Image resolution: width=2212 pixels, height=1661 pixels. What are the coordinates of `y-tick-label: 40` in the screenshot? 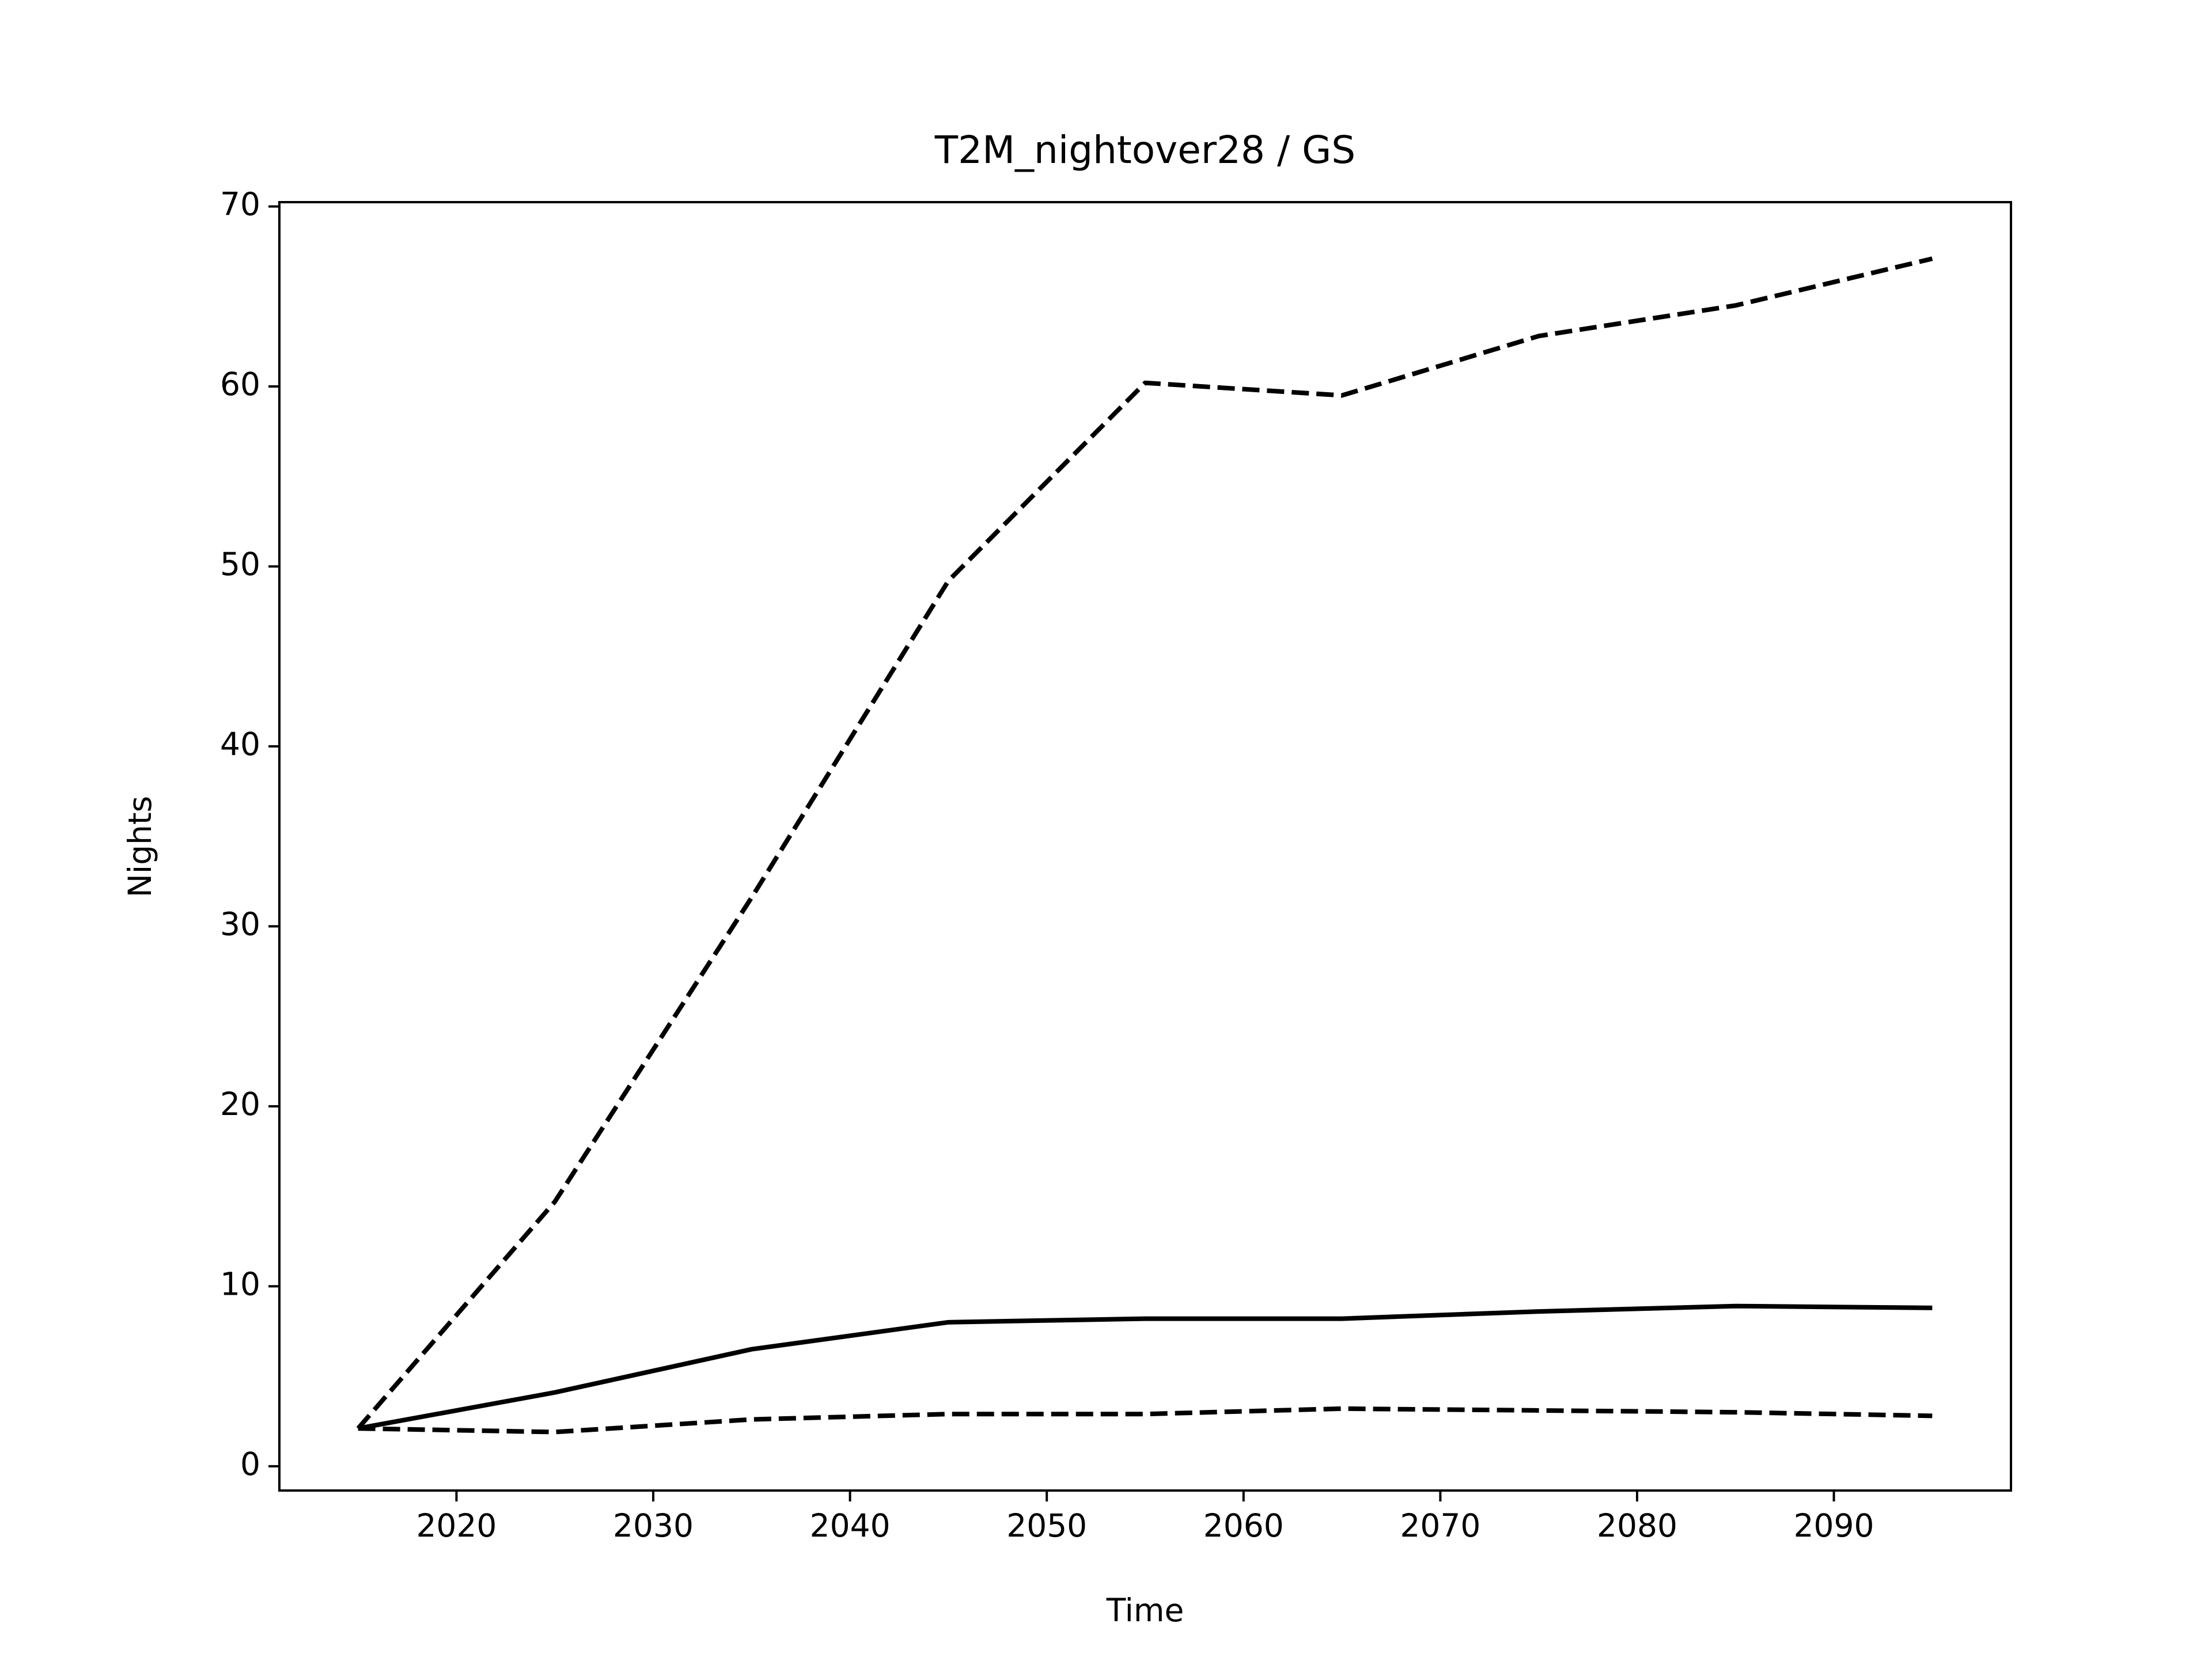 It's located at (240, 744).